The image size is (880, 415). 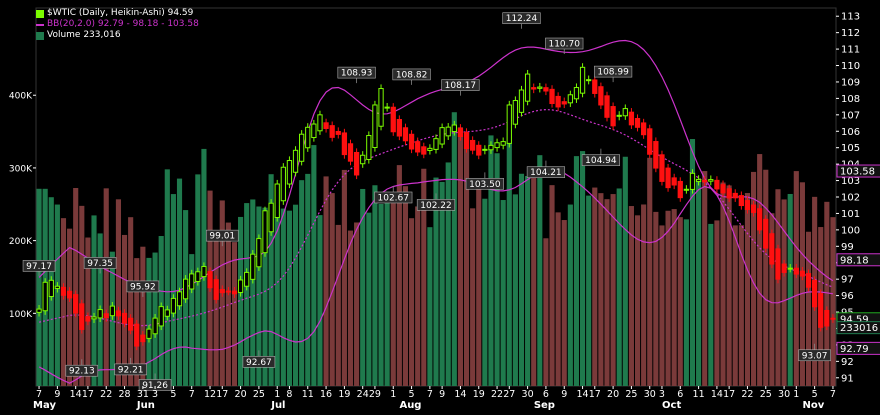 What do you see at coordinates (222, 394) in the screenshot?
I see `x-axis-day-label: 17` at bounding box center [222, 394].